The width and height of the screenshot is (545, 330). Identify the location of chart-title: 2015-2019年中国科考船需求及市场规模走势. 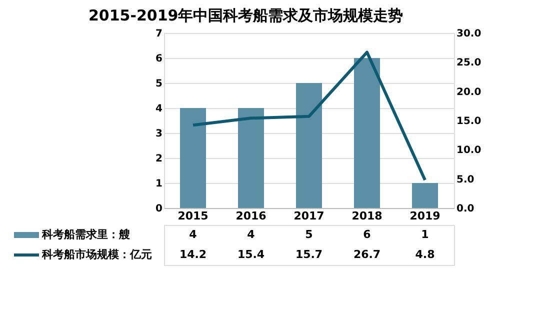
(246, 15).